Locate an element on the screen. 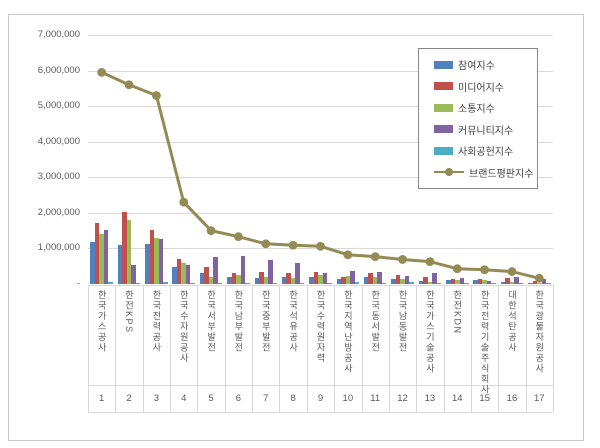  legend-item-커뮤니티지수: 커뮤니티지수 is located at coordinates (484, 129).